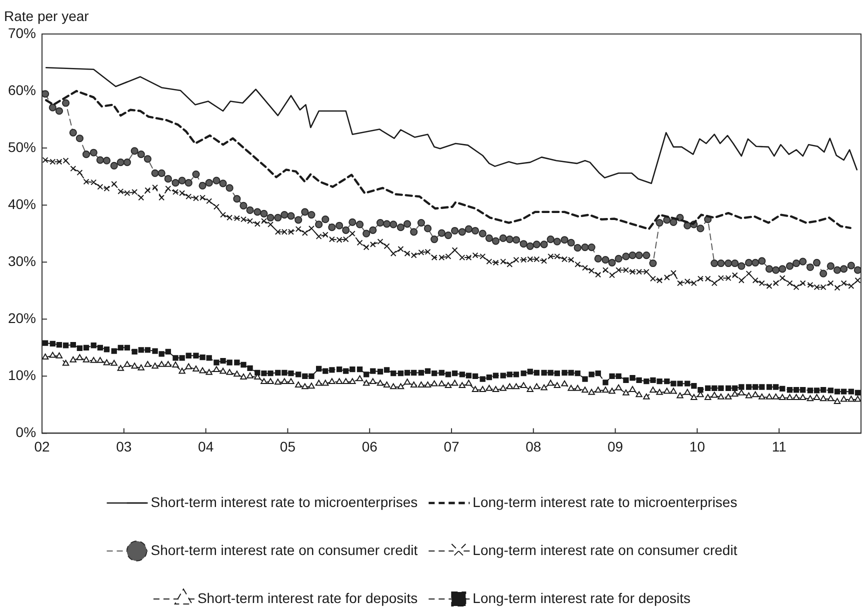 Image resolution: width=866 pixels, height=616 pixels. I want to click on y-tick-label: 0%, so click(26, 432).